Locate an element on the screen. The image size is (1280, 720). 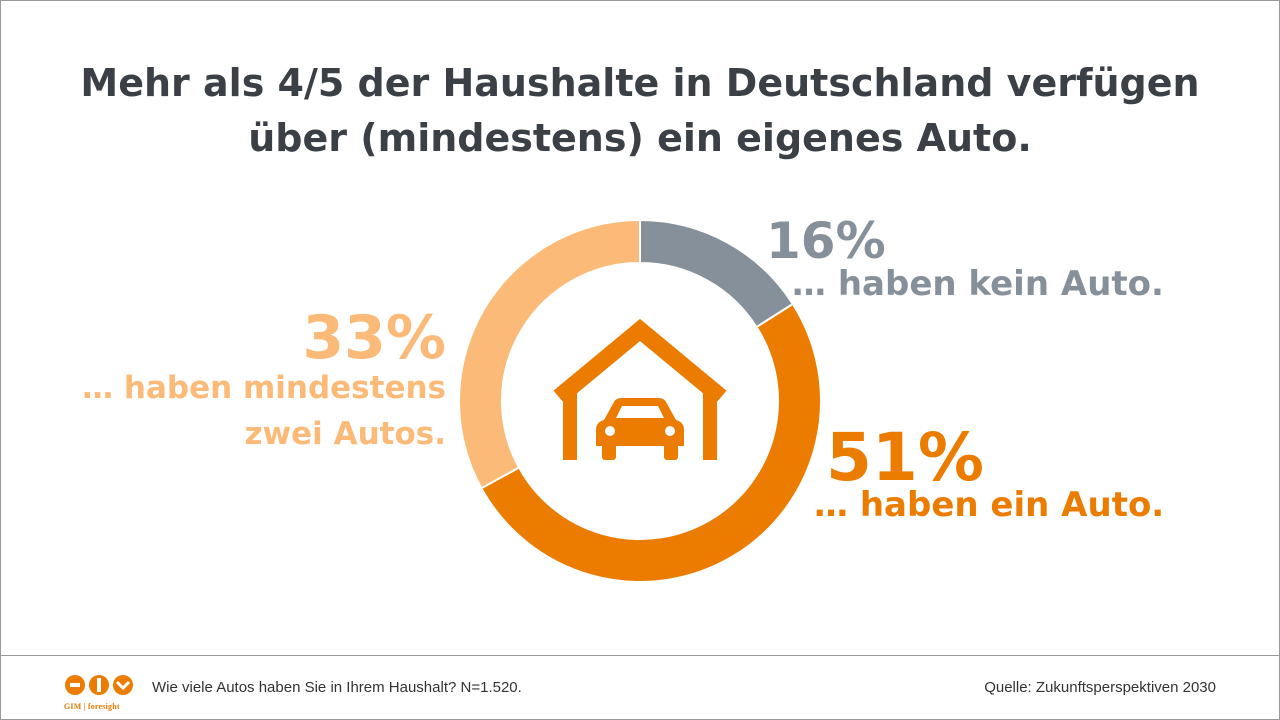
gim-logo-icon is located at coordinates (99, 685).